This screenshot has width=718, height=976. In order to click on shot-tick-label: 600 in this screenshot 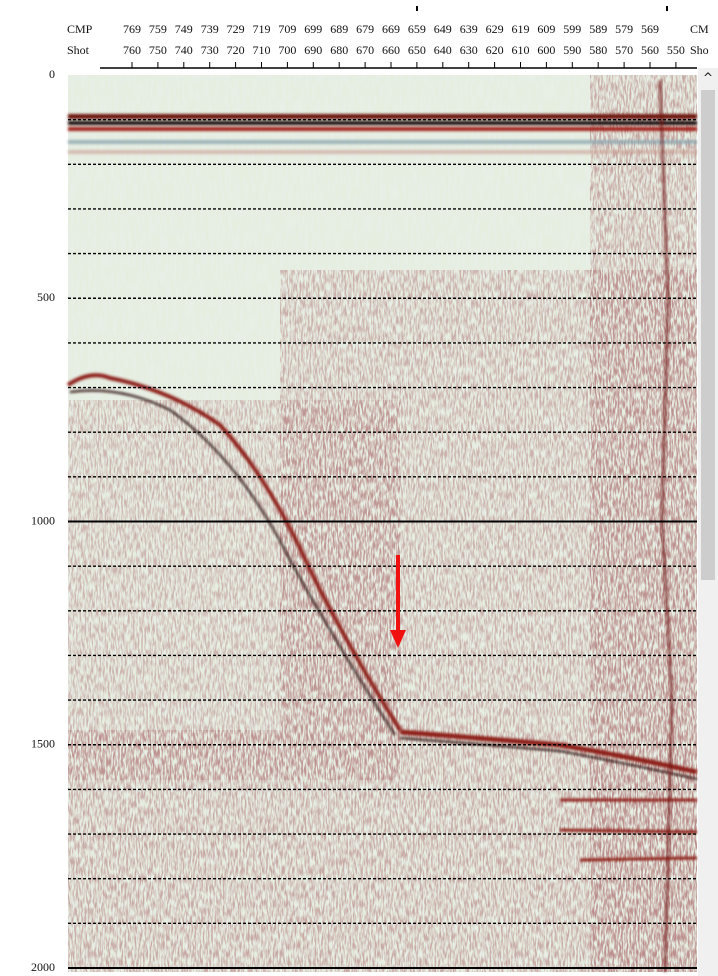, I will do `click(546, 50)`.